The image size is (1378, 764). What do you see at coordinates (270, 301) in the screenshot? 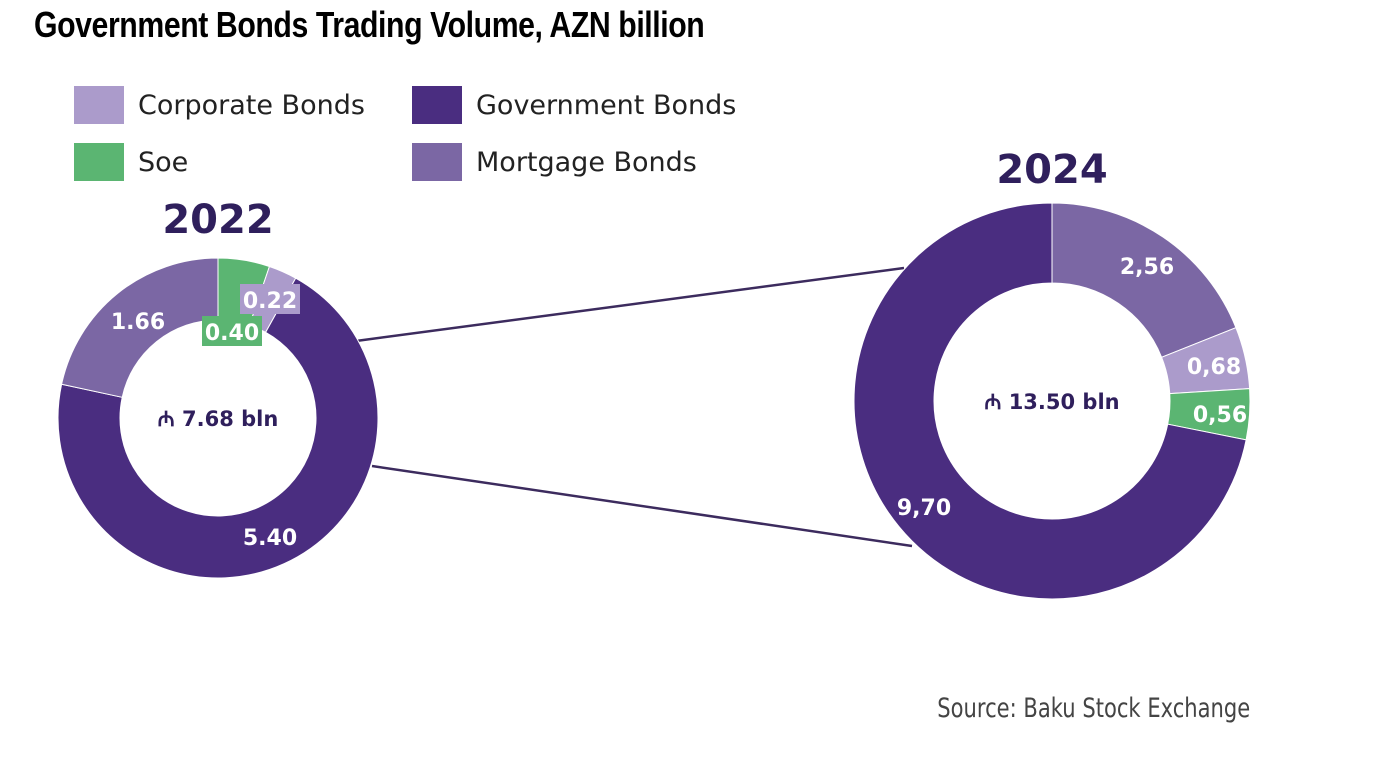
I see `data-label-2022-corporate-bonds: 0.22` at bounding box center [270, 301].